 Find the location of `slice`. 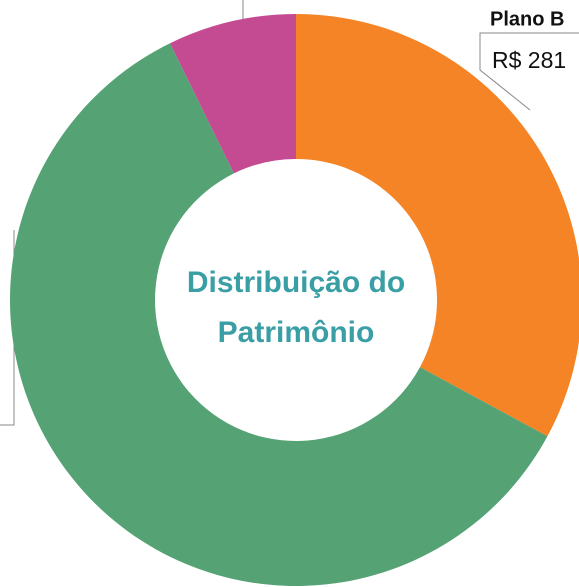

slice is located at coordinates (233, 93).